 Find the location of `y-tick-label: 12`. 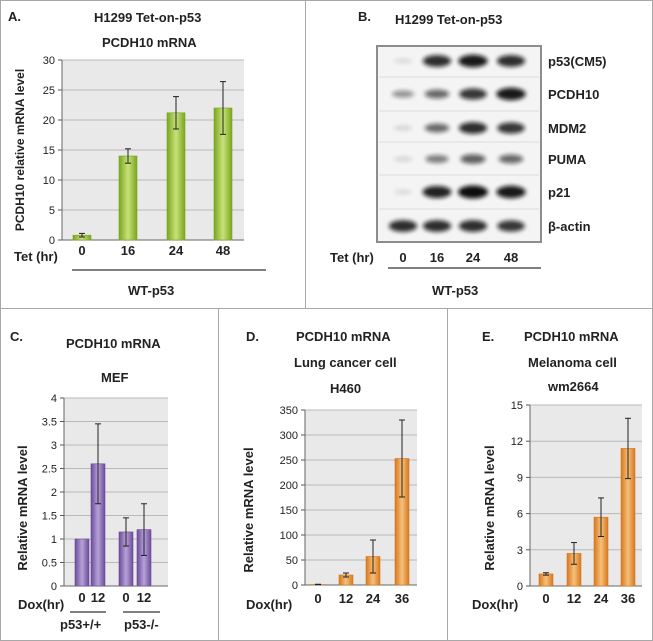

y-tick-label: 12 is located at coordinates (517, 442).